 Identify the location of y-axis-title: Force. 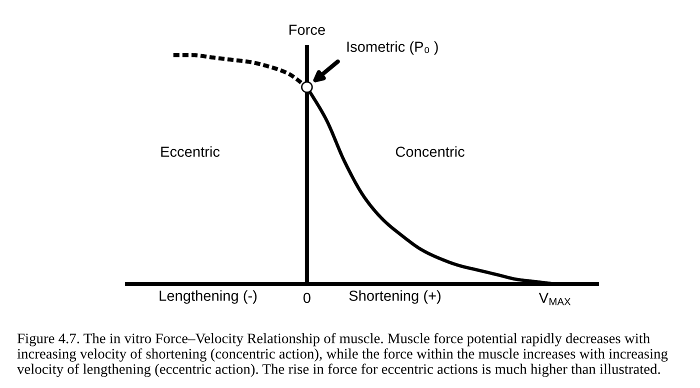
(307, 29).